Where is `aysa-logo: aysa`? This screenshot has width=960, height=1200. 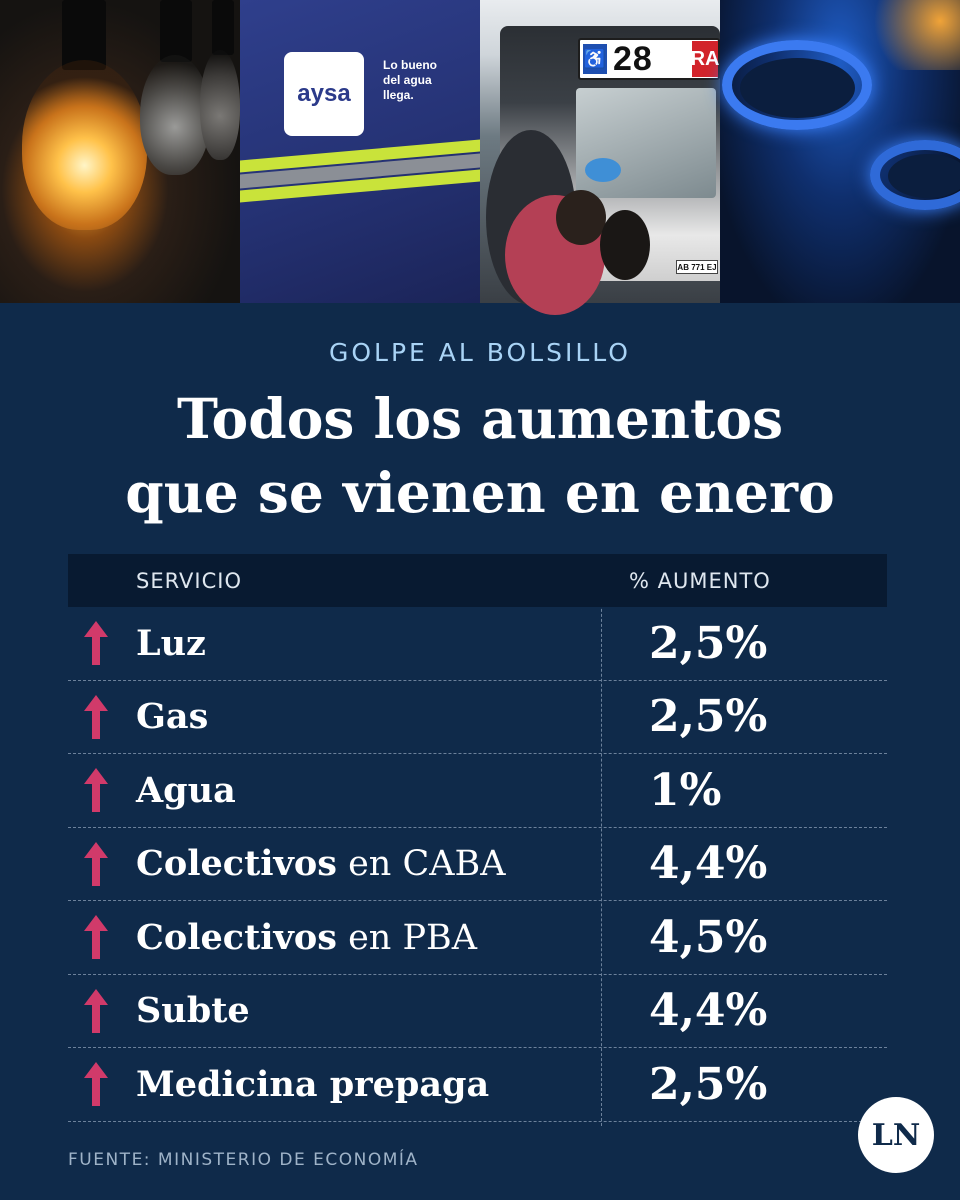
aysa-logo: aysa is located at coordinates (324, 94).